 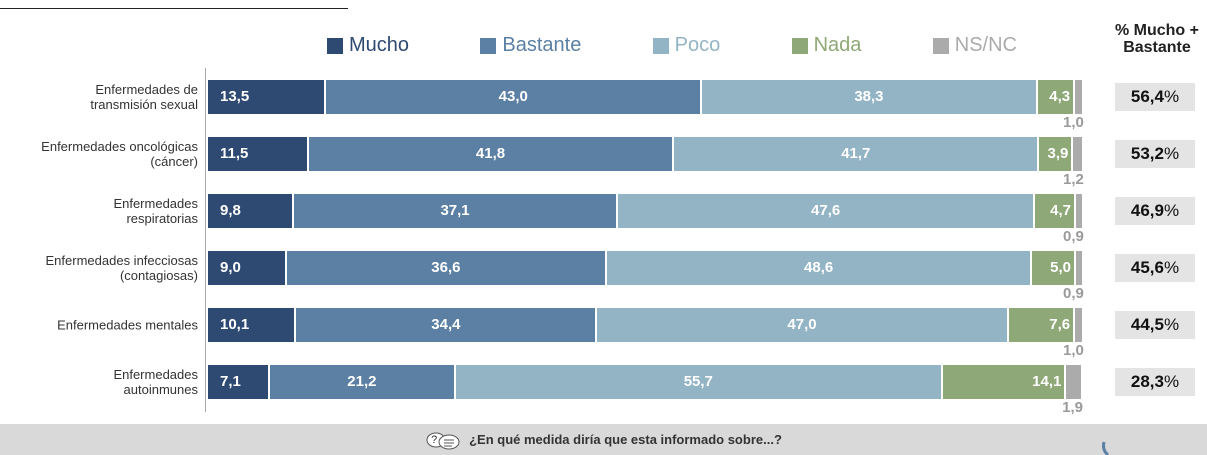 I want to click on bar-segment: 9,0, so click(x=246, y=268).